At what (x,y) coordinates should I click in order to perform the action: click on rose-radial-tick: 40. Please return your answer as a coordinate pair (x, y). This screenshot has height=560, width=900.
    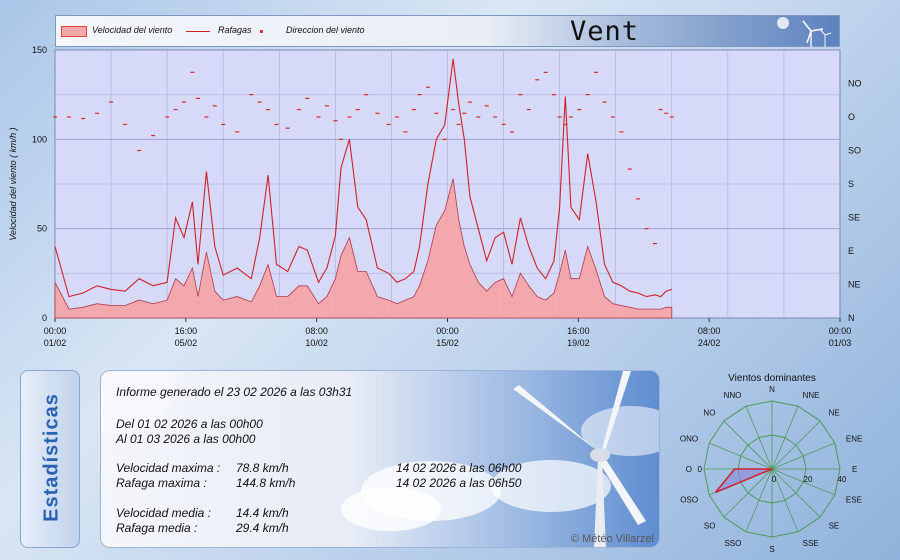
    Looking at the image, I should click on (842, 479).